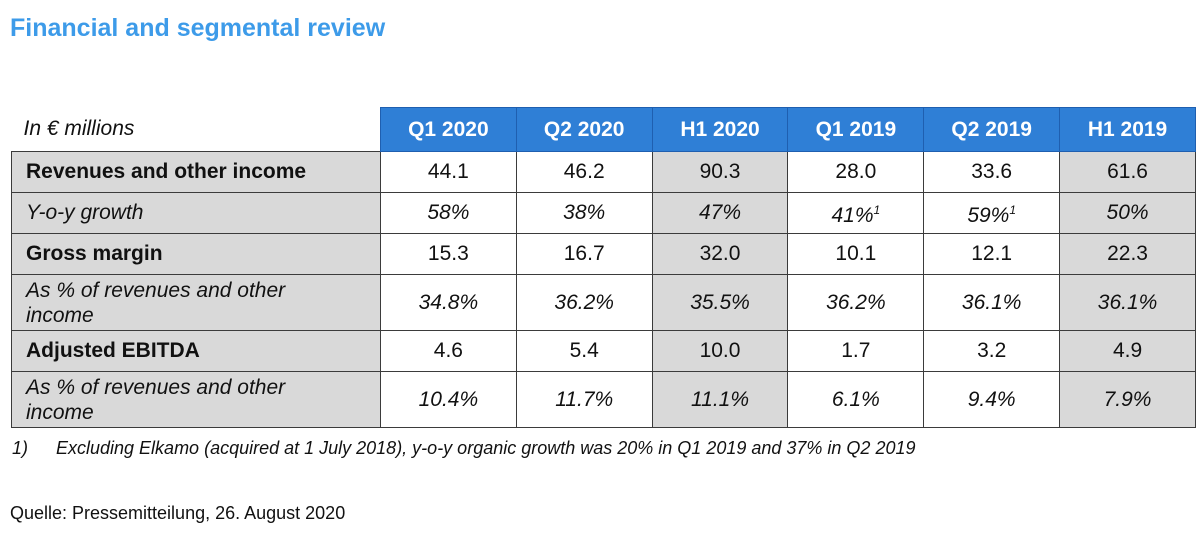  Describe the element at coordinates (720, 351) in the screenshot. I see `table-cell: 10.0` at that location.